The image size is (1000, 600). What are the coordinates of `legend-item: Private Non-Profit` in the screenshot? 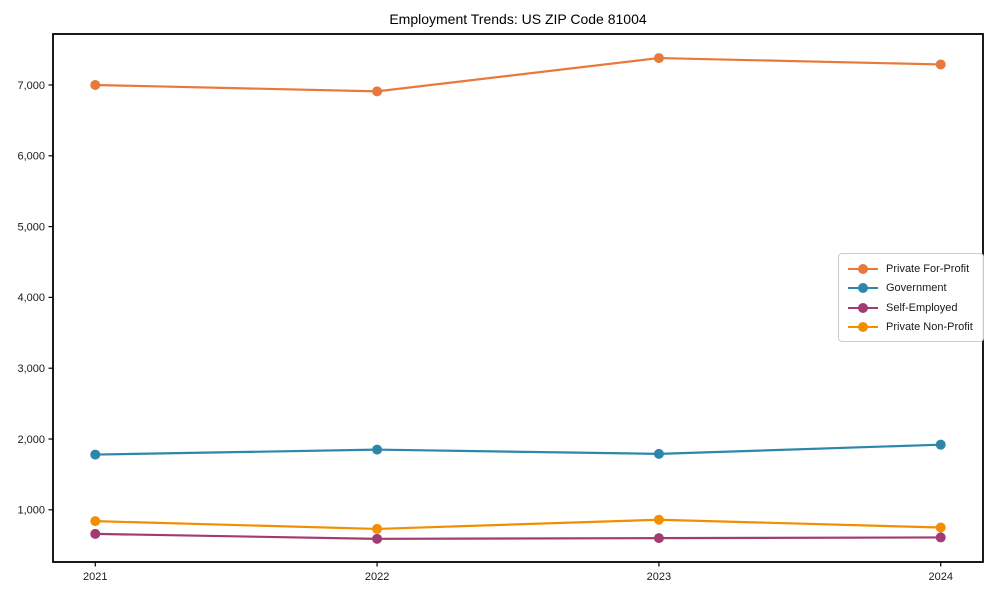 It's located at (911, 328).